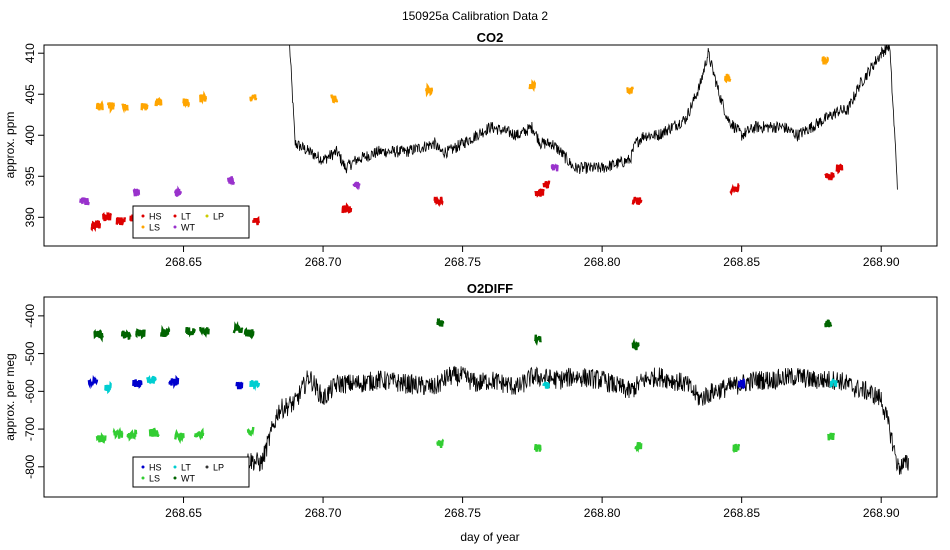 The image size is (950, 550). Describe the element at coordinates (532, 508) in the screenshot. I see `o2diff-x-axis: 268.65 268.70 268.75 268.80 268.85 268.90` at that location.